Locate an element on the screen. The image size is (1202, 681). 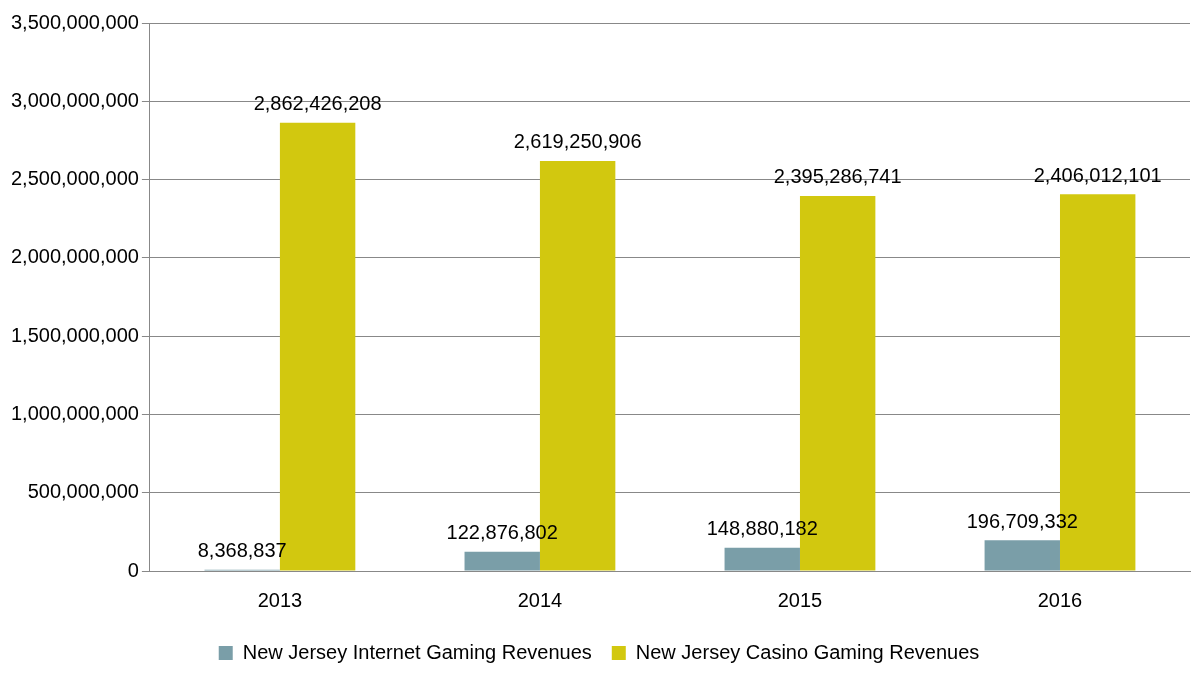
y-tick-label: 0 is located at coordinates (133, 569).